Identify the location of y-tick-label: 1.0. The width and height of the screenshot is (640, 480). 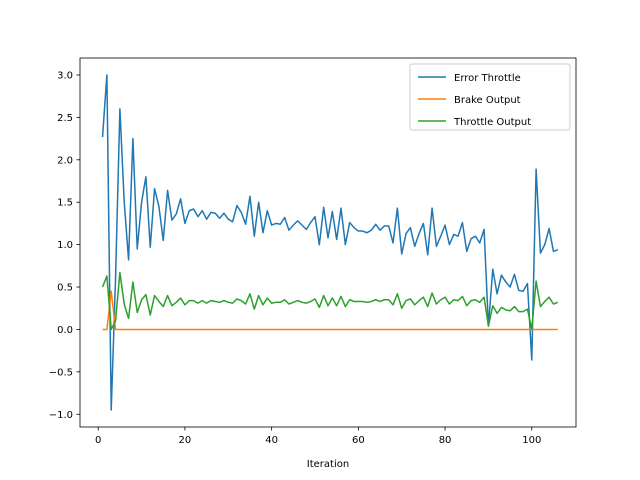
(65, 245).